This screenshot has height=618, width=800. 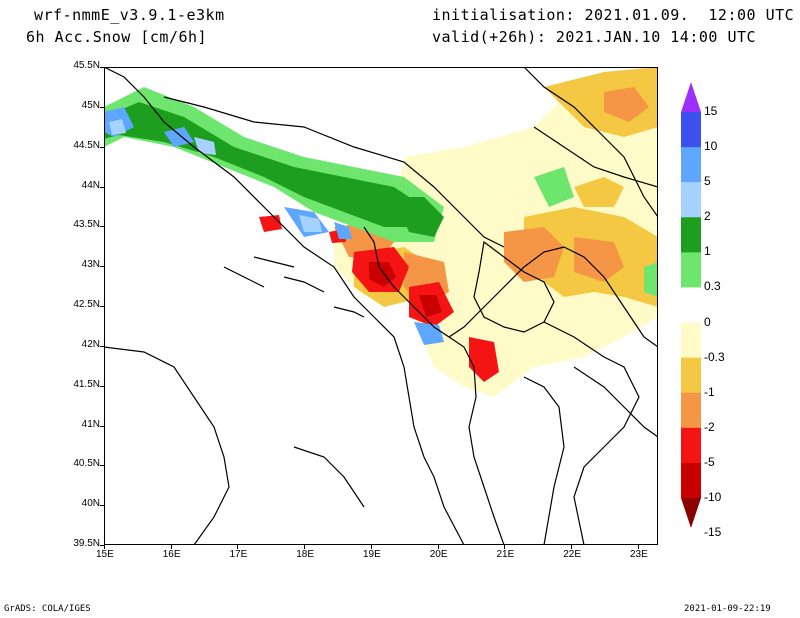 I want to click on lon-tick-label: 22E, so click(x=572, y=554).